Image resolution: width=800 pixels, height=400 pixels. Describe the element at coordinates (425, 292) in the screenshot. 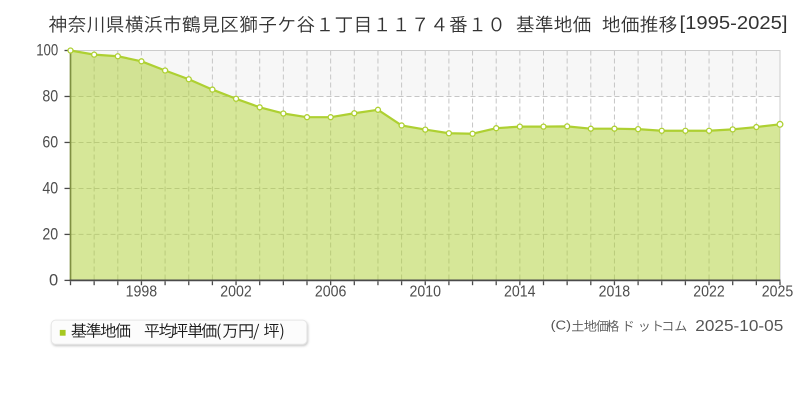

I see `svg-text: 2010` at that location.